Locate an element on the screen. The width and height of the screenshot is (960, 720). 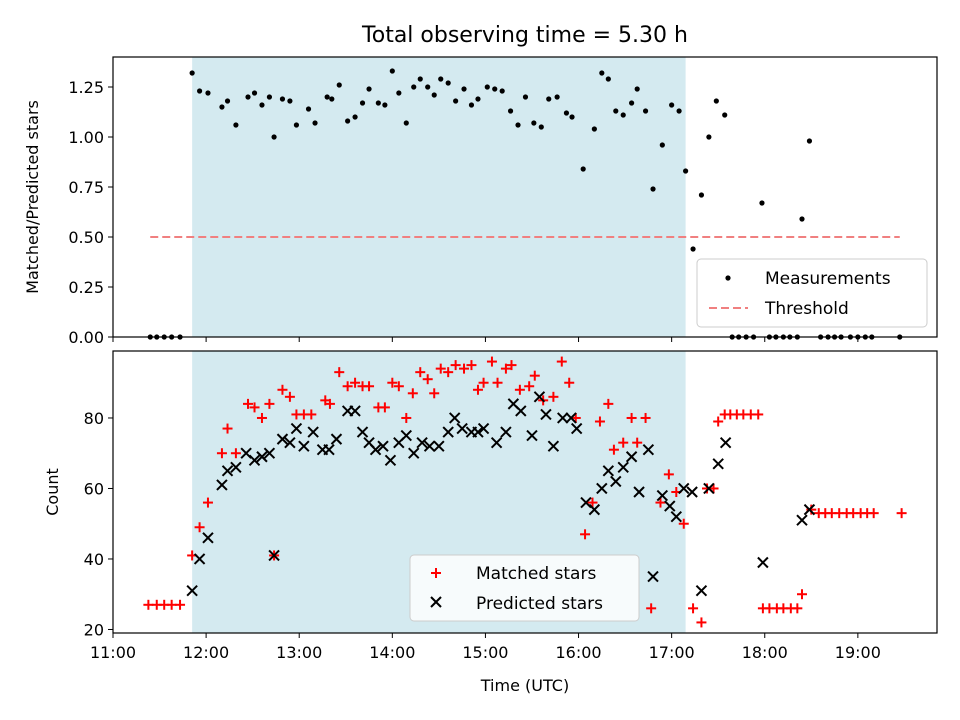
bottom-xtick-label: 18:00 is located at coordinates (765, 652).